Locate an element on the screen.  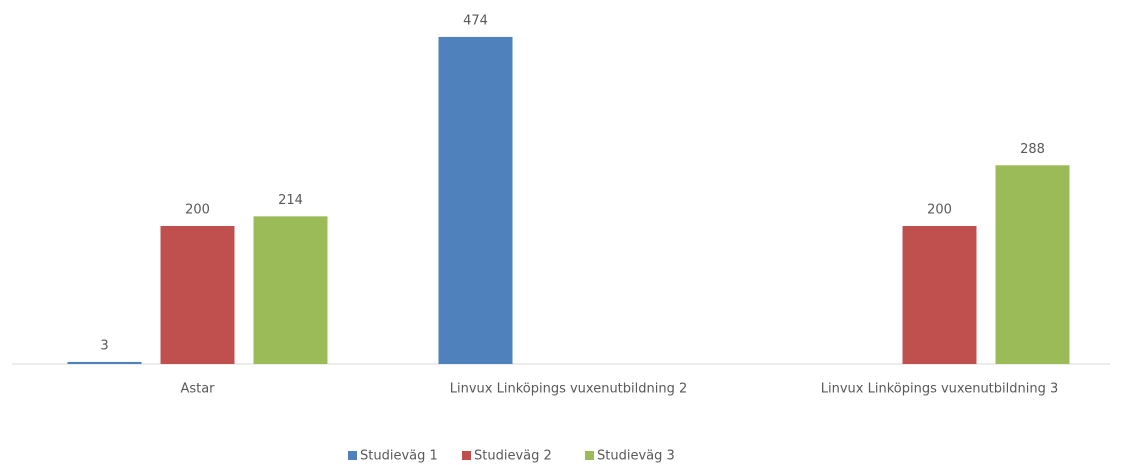
x-tick-label: Linvux Linköpings vuxenutbildning 3 is located at coordinates (940, 389).